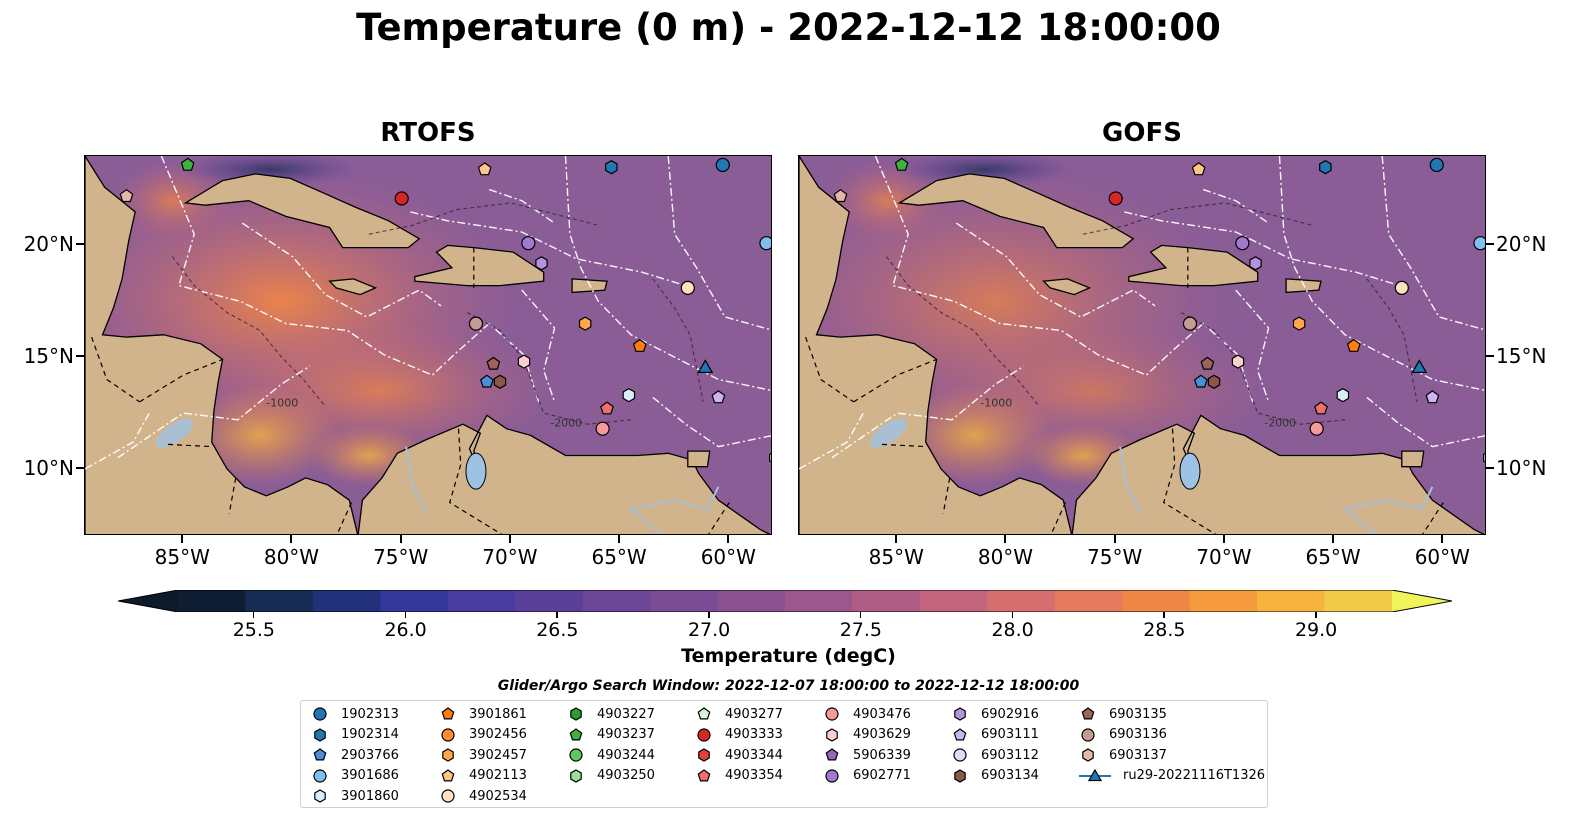 Image resolution: width=1577 pixels, height=826 pixels. I want to click on contour-label: -2000, so click(1280, 422).